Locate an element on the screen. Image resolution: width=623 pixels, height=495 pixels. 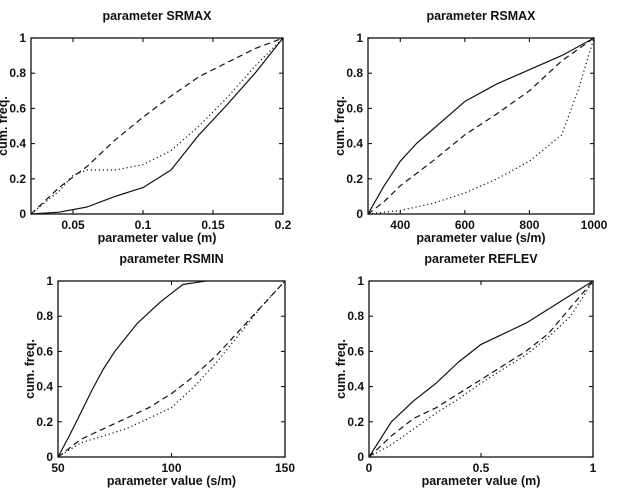
x-tick-label: 0.5 is located at coordinates (481, 468).